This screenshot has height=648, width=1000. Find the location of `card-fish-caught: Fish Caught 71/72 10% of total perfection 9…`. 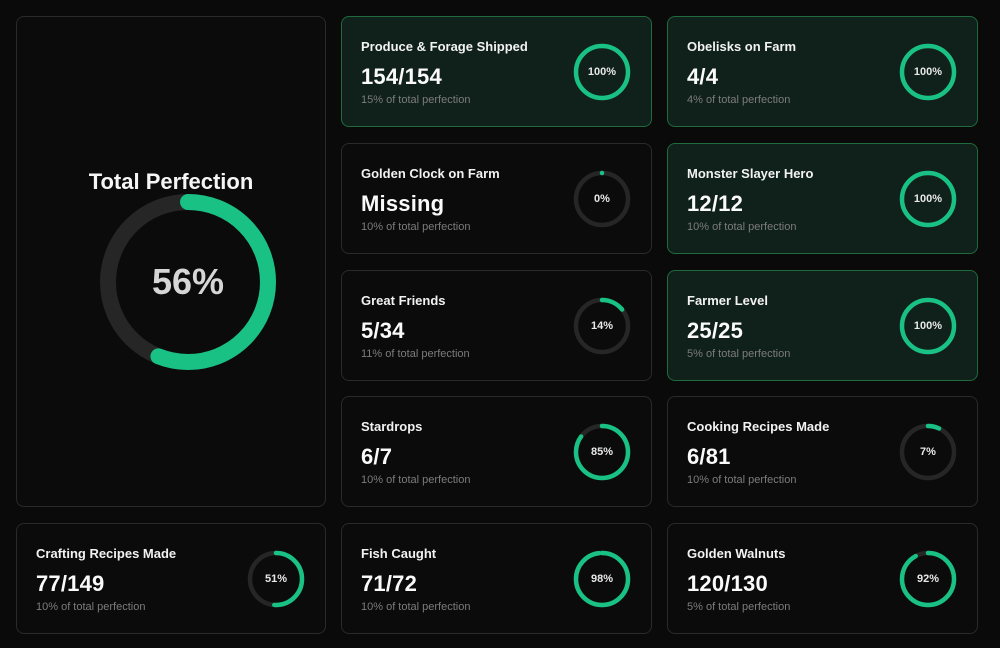

card-fish-caught: Fish Caught 71/72 10% of total perfection 9… is located at coordinates (496, 578).